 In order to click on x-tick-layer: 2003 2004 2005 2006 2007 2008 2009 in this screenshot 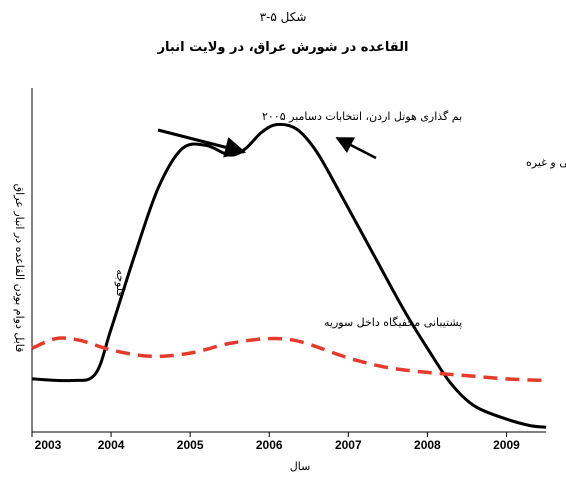, I will do `click(275, 442)`.